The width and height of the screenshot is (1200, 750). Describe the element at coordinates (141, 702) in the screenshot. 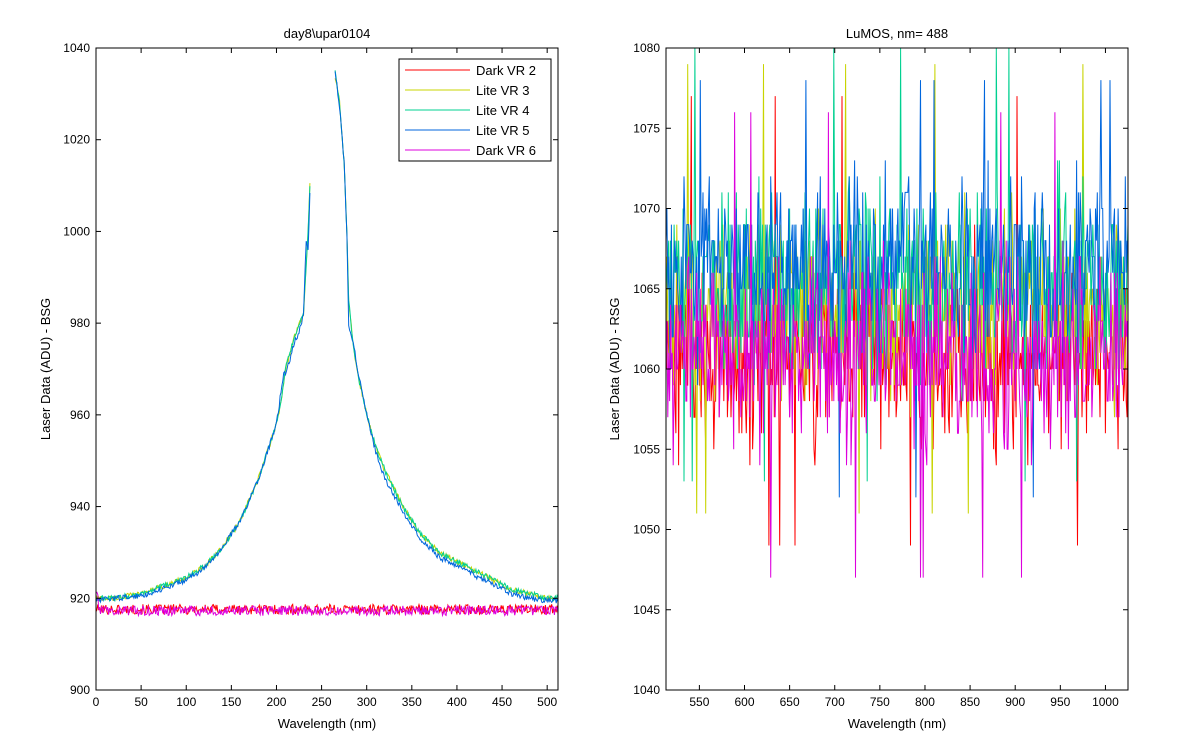

I see `left-x-tick-label: 50` at that location.